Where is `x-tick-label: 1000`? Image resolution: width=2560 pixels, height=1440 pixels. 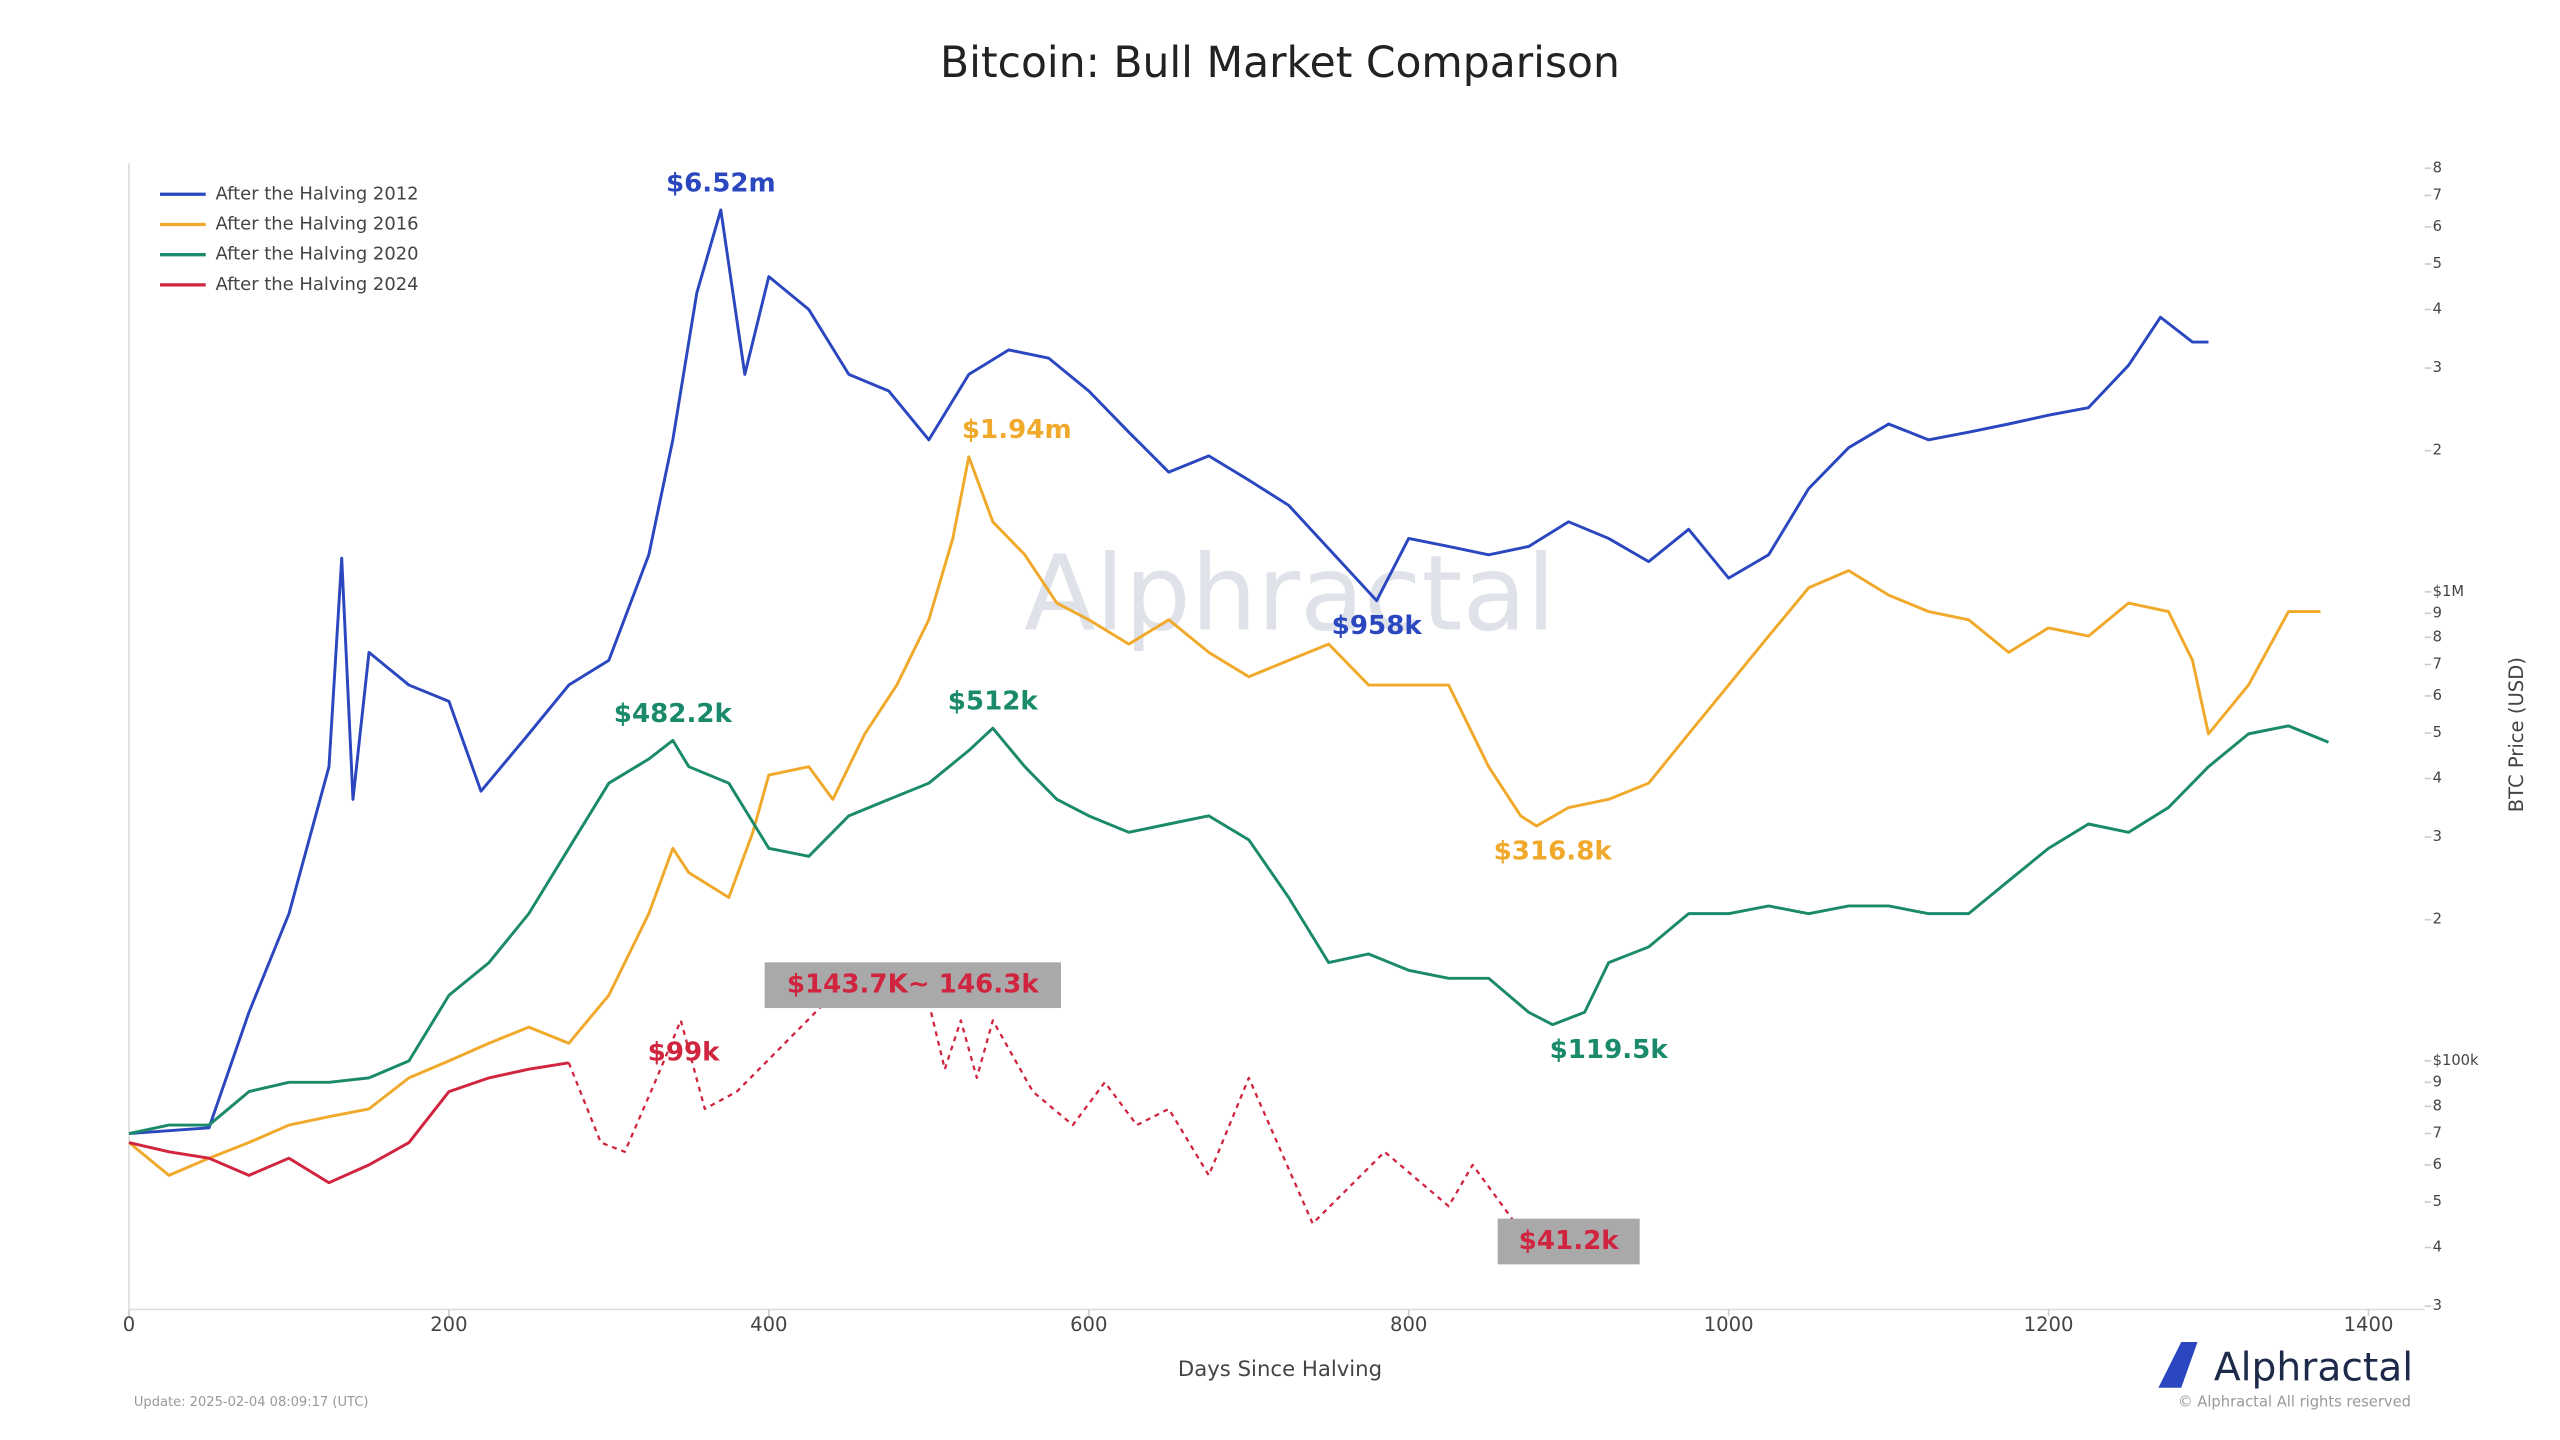
x-tick-label: 1000 is located at coordinates (1729, 1324).